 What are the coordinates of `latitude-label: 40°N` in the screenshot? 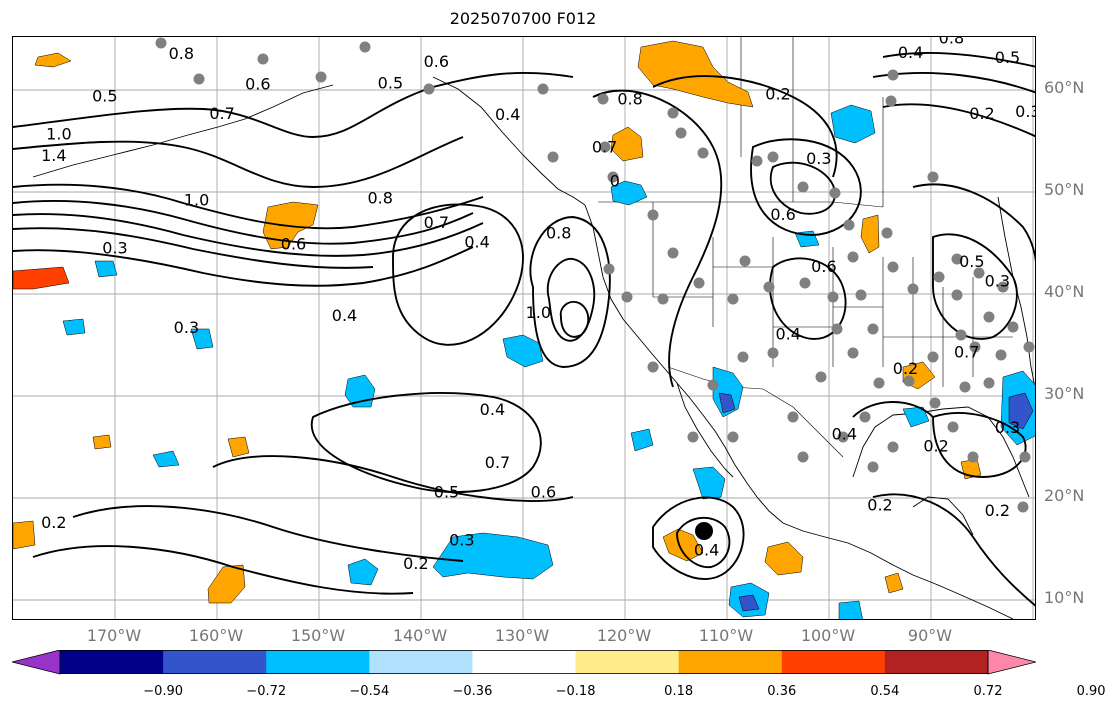 It's located at (1064, 291).